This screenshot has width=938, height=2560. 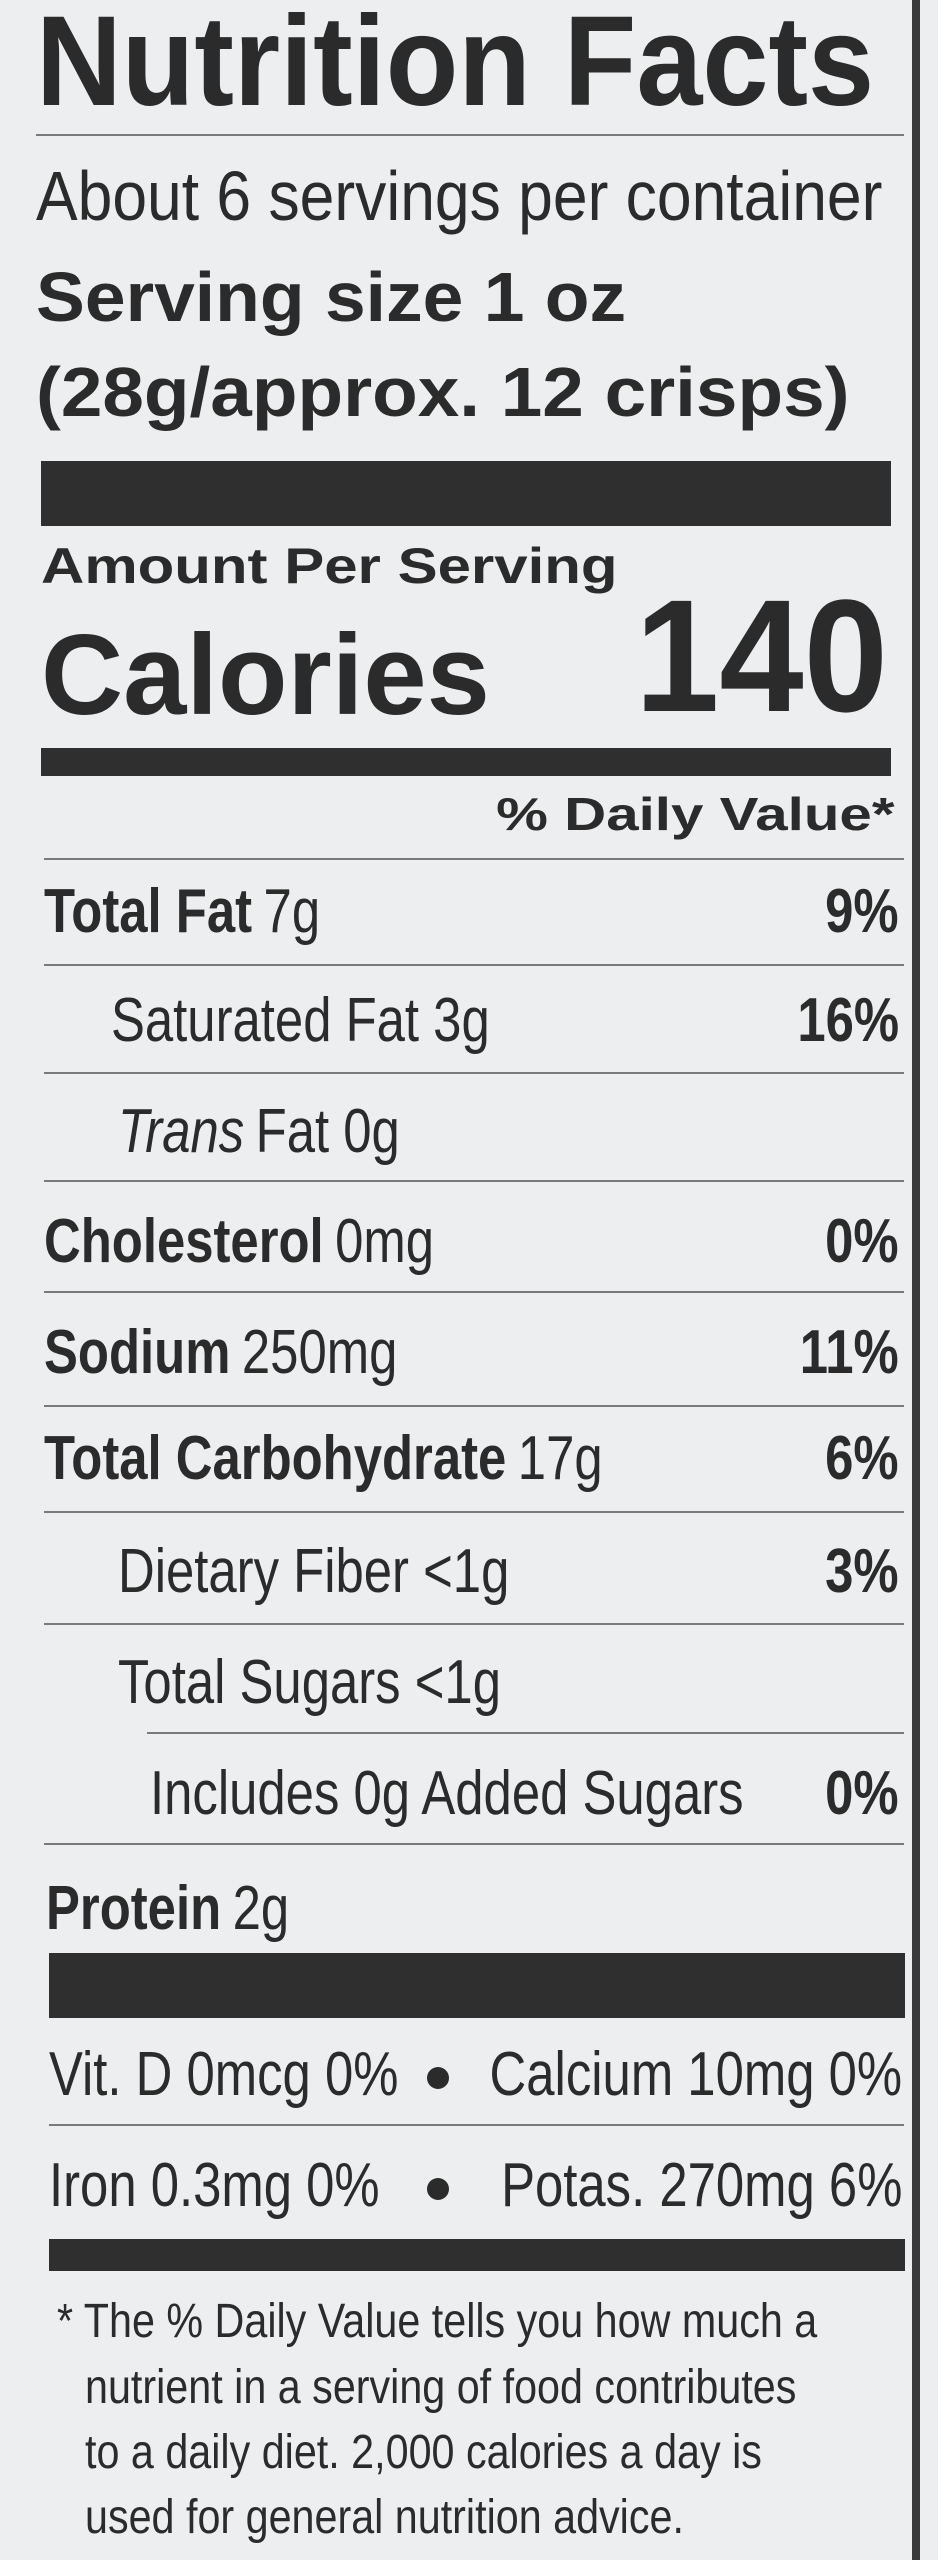 I want to click on dv-header: % Daily Value*, so click(x=694, y=814).